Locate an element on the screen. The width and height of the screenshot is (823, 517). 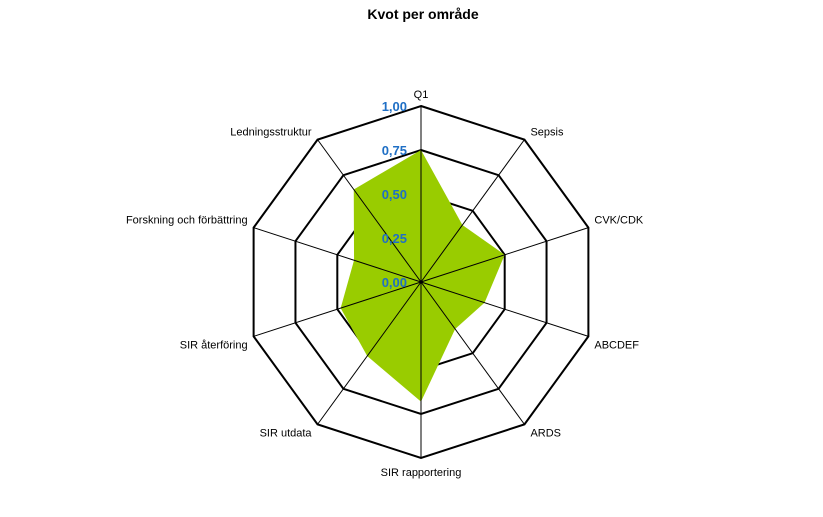
tick-labels: 0,00 0,25 0,50 0,75 1,00 is located at coordinates (394, 194).